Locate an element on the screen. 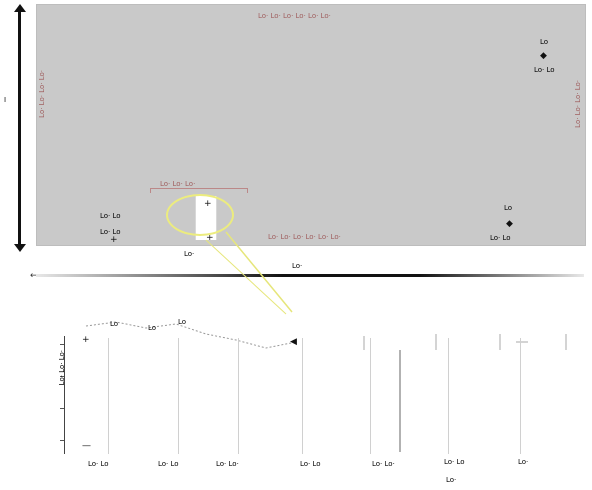  horizontal-axis is located at coordinates (310, 275).